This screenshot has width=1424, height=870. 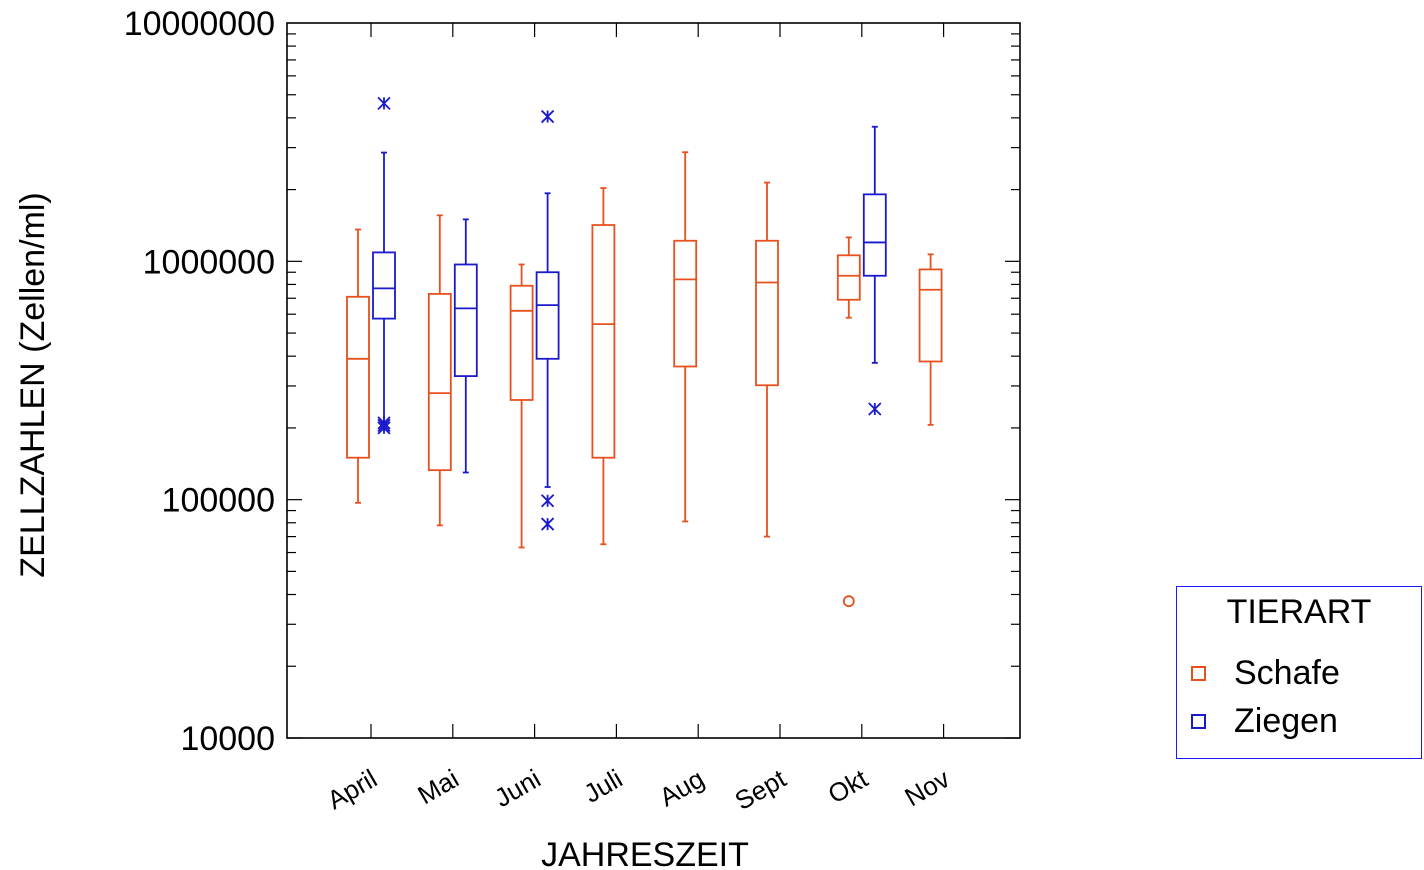 What do you see at coordinates (209, 262) in the screenshot?
I see `y-tick-label: 1000000` at bounding box center [209, 262].